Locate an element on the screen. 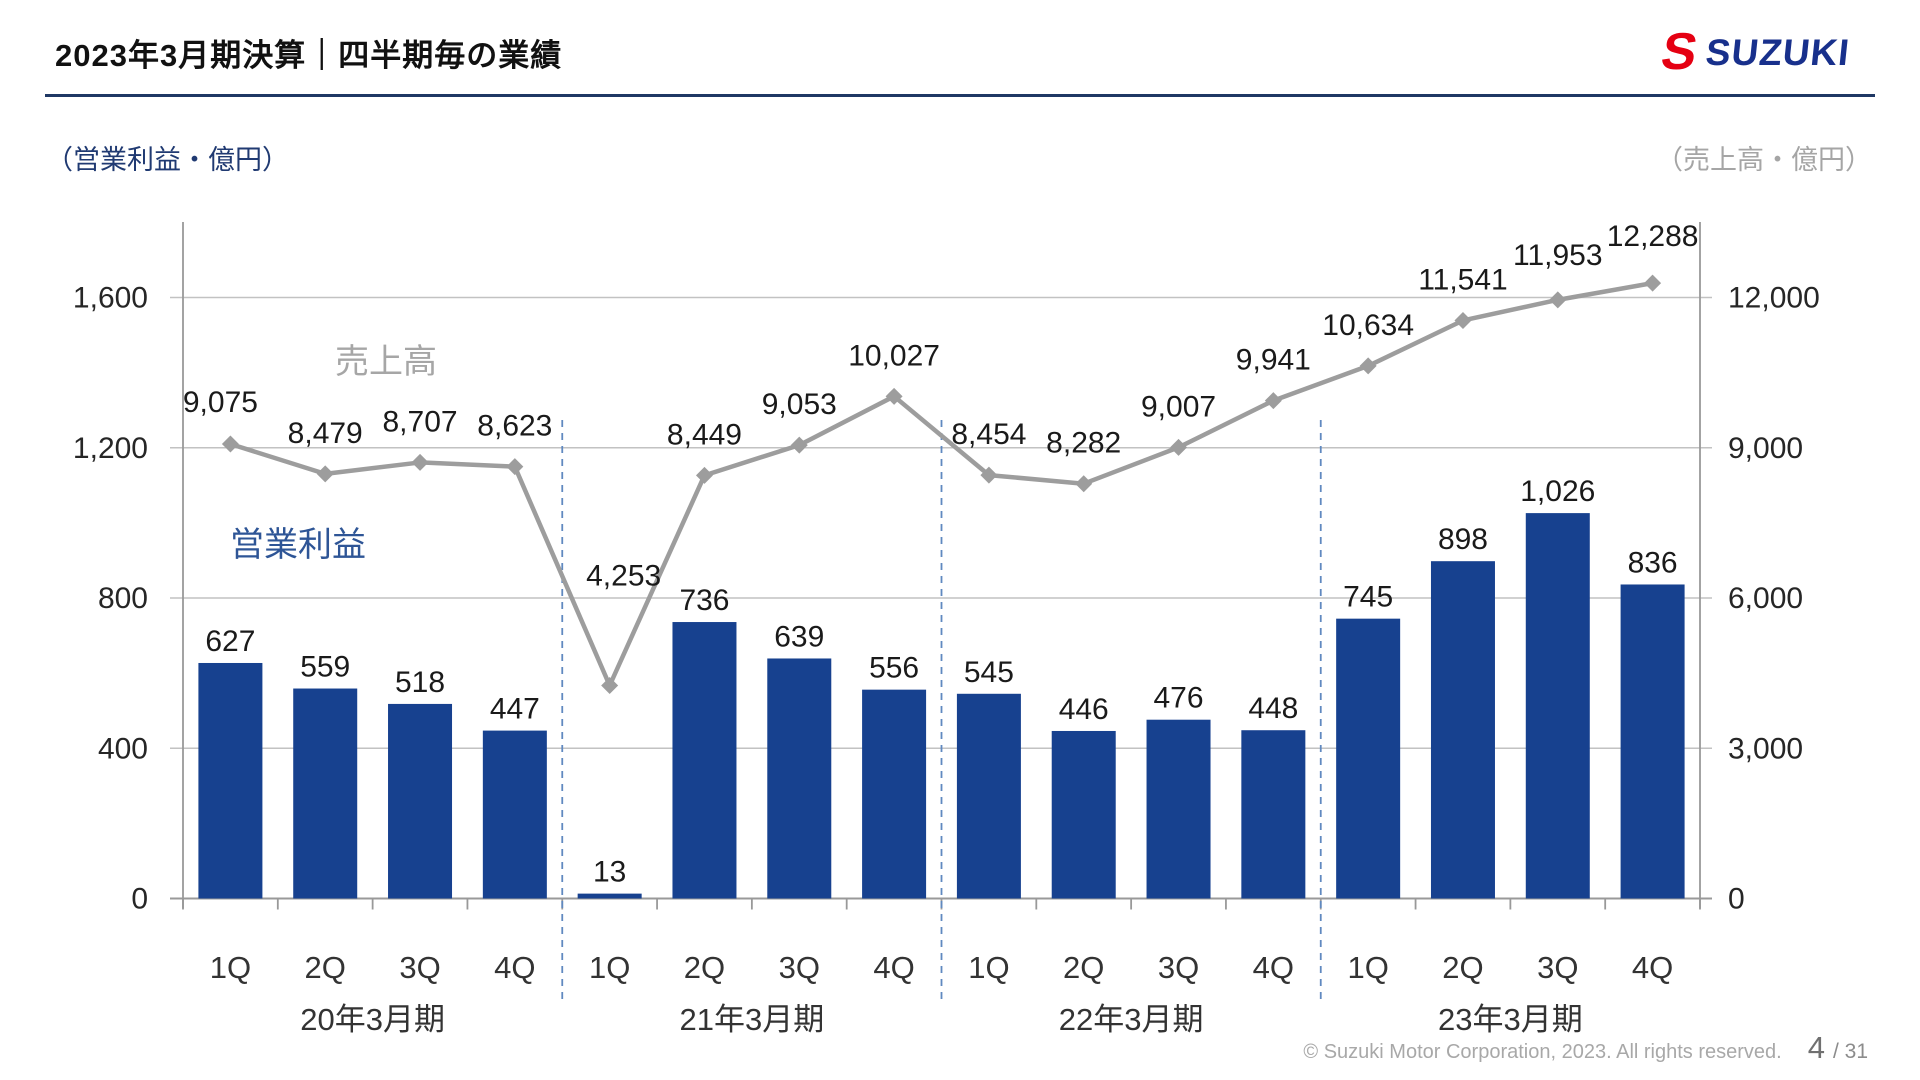 This screenshot has height=1080, width=1920. line-value-label: 8,623 is located at coordinates (514, 426).